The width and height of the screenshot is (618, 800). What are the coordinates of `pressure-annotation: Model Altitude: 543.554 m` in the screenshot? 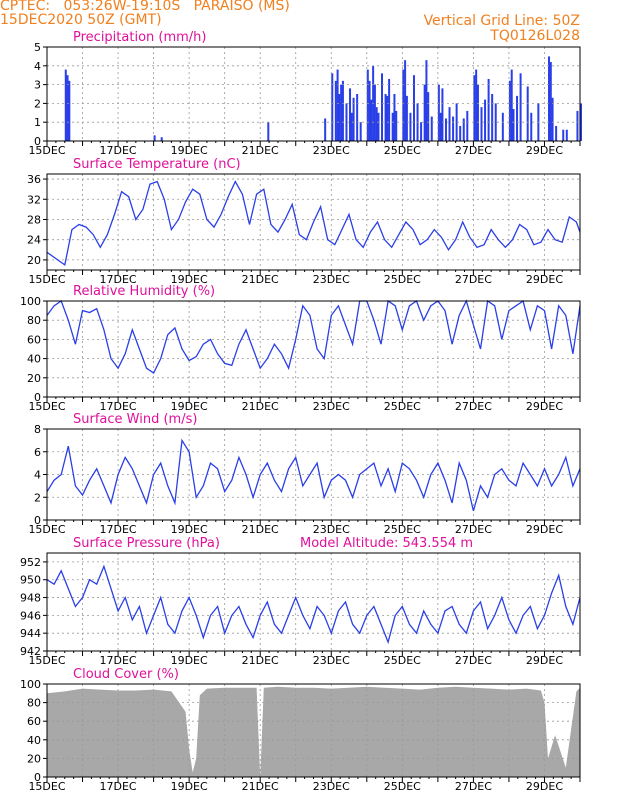 It's located at (386, 543).